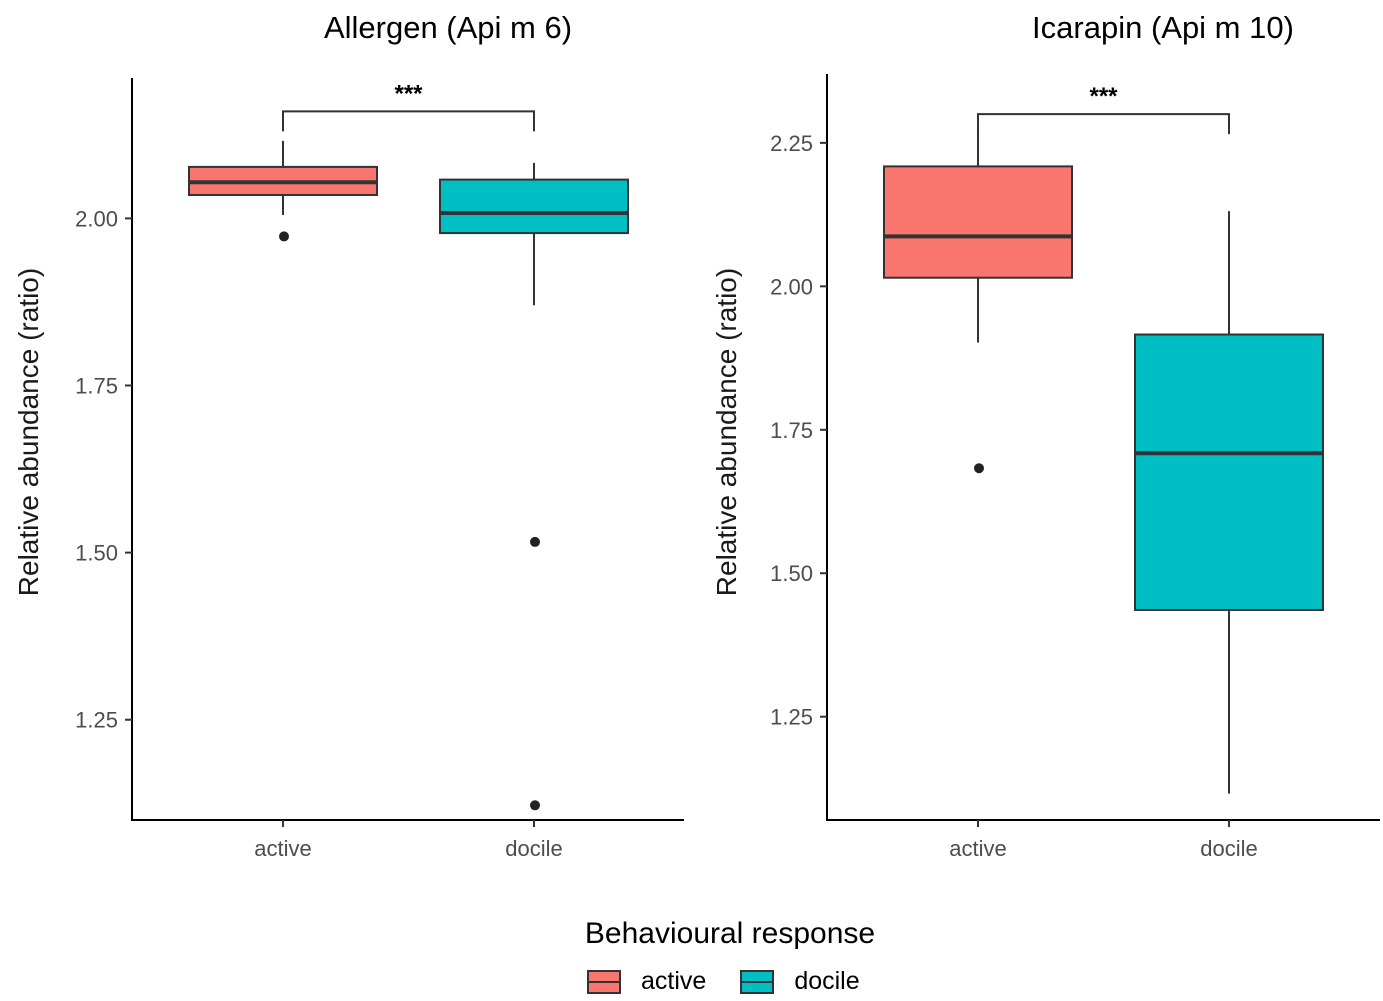 The height and width of the screenshot is (1001, 1383). I want to click on legend-label-active: active, so click(674, 981).